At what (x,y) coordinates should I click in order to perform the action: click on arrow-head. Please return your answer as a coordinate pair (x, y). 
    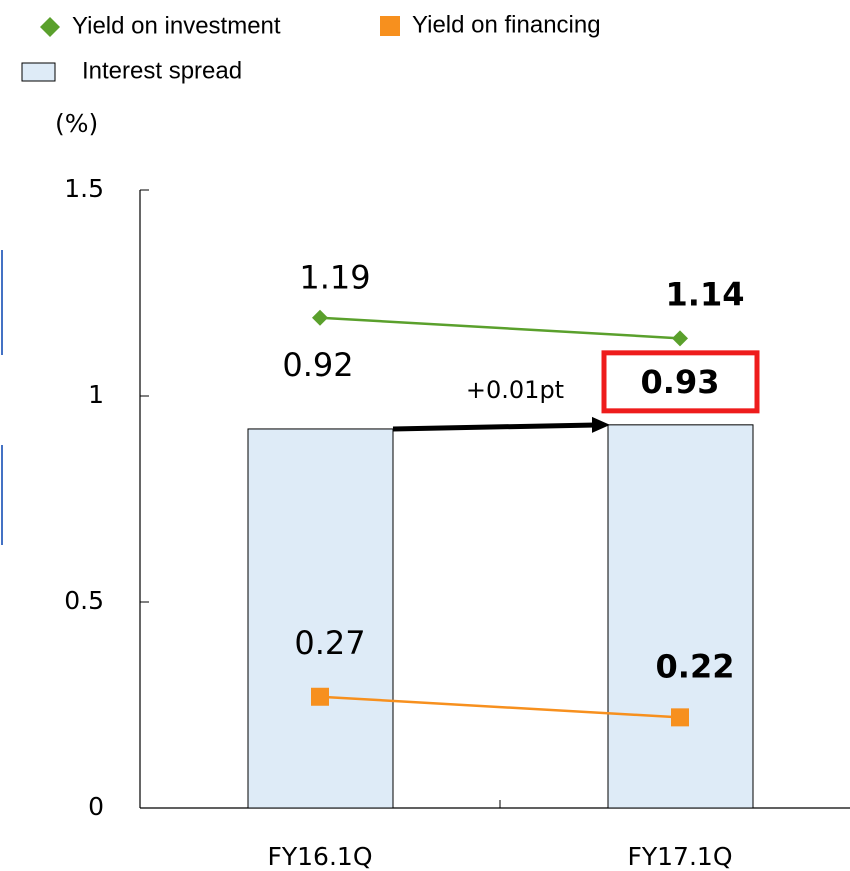
    Looking at the image, I should click on (601, 424).